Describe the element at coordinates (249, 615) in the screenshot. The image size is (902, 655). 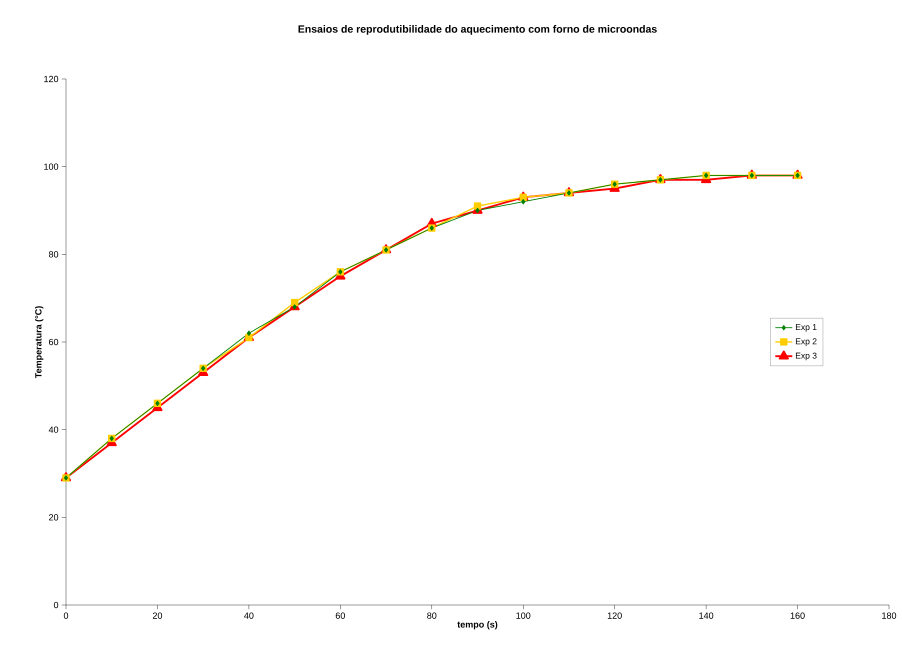
I see `x-tick-label: 40` at that location.